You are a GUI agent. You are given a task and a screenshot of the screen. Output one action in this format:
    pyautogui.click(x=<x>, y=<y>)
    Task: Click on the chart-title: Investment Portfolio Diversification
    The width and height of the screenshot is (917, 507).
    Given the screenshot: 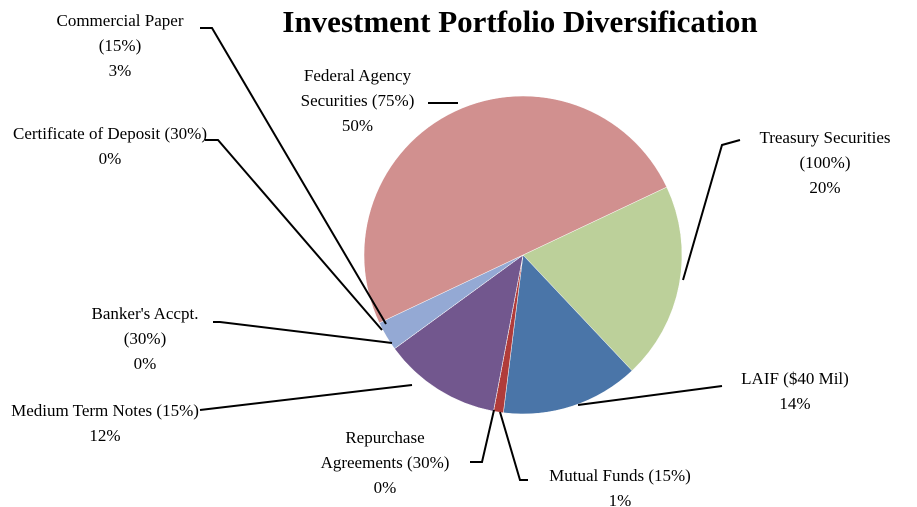 What is the action you would take?
    pyautogui.click(x=520, y=21)
    